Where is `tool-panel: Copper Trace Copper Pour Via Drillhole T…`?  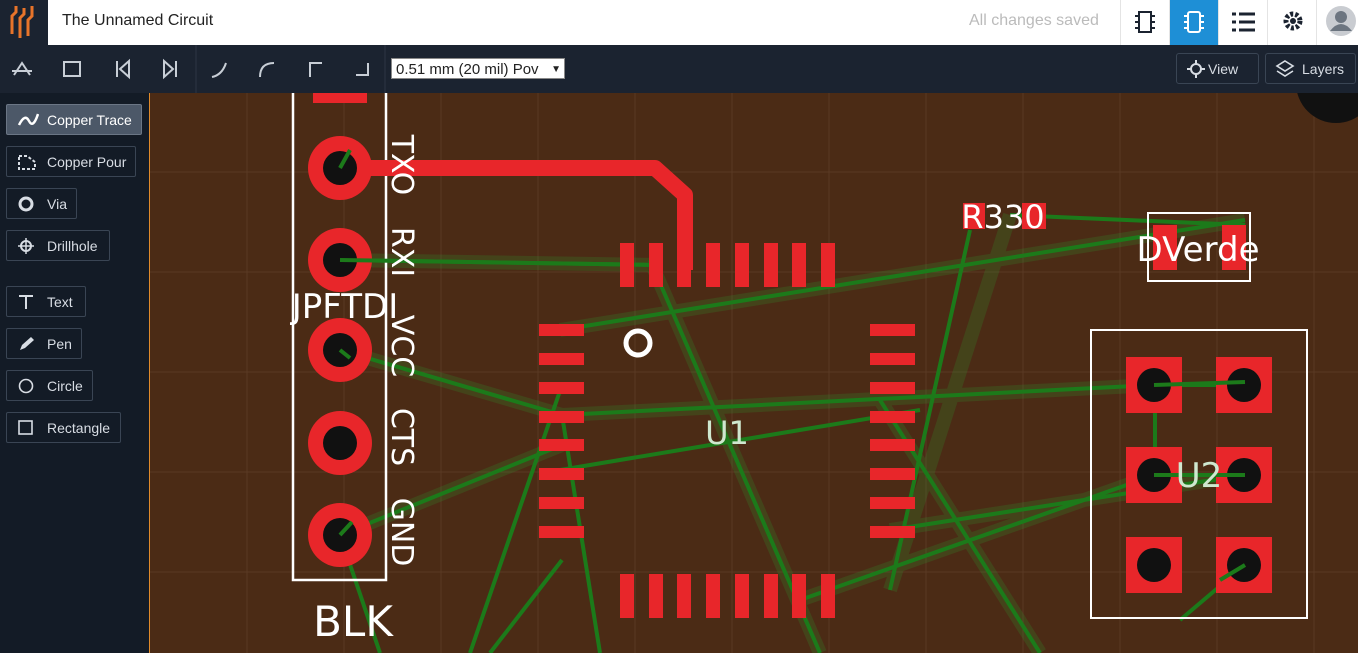 tool-panel: Copper Trace Copper Pour Via Drillhole T… is located at coordinates (75, 373).